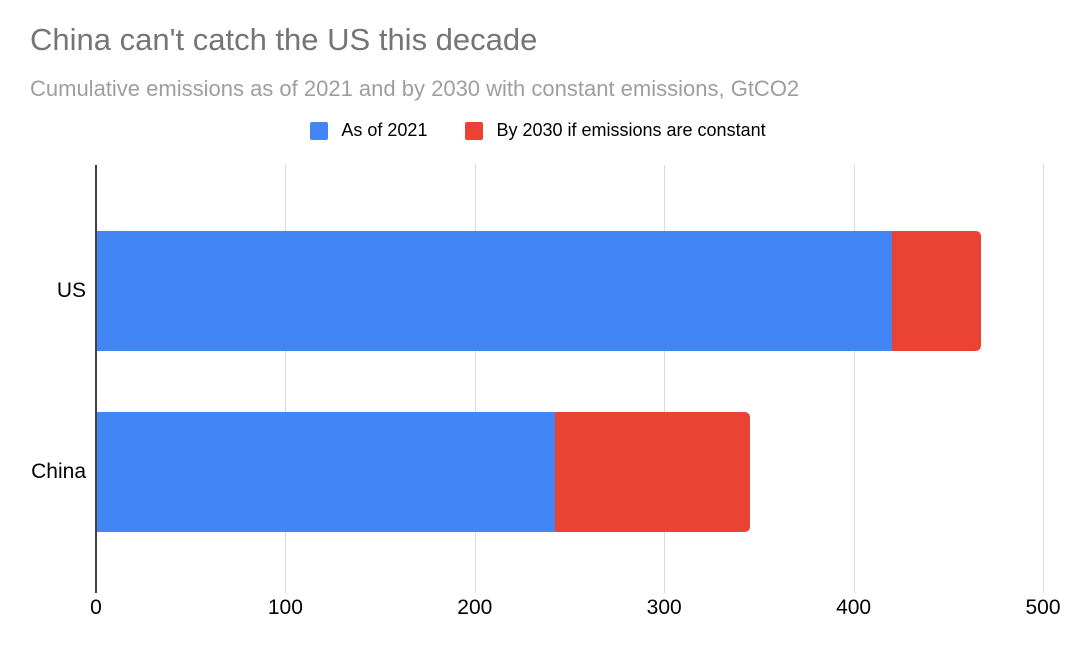 The height and width of the screenshot is (656, 1076). I want to click on legend-item-as-of-2021: As of 2021, so click(368, 130).